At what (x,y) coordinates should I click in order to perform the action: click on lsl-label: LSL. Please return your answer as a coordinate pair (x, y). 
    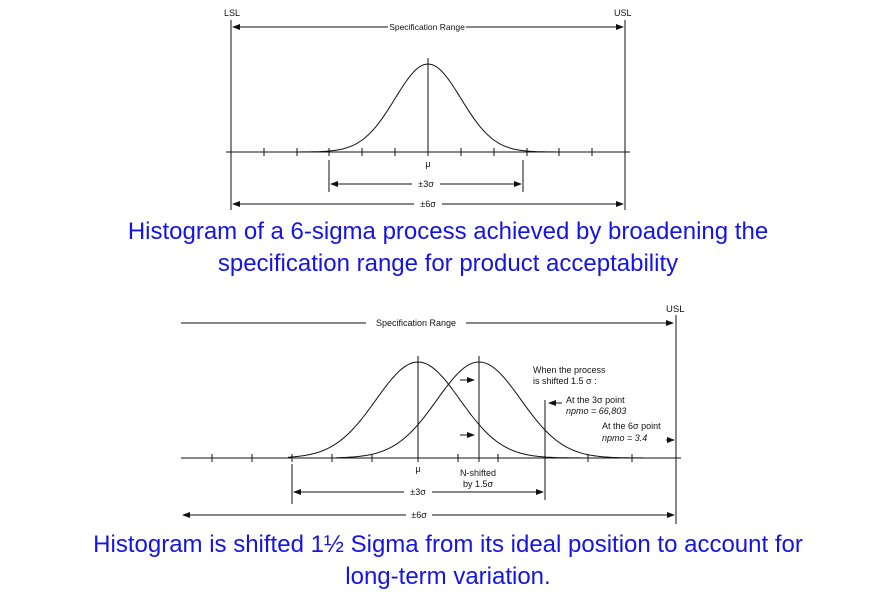
    Looking at the image, I should click on (232, 13).